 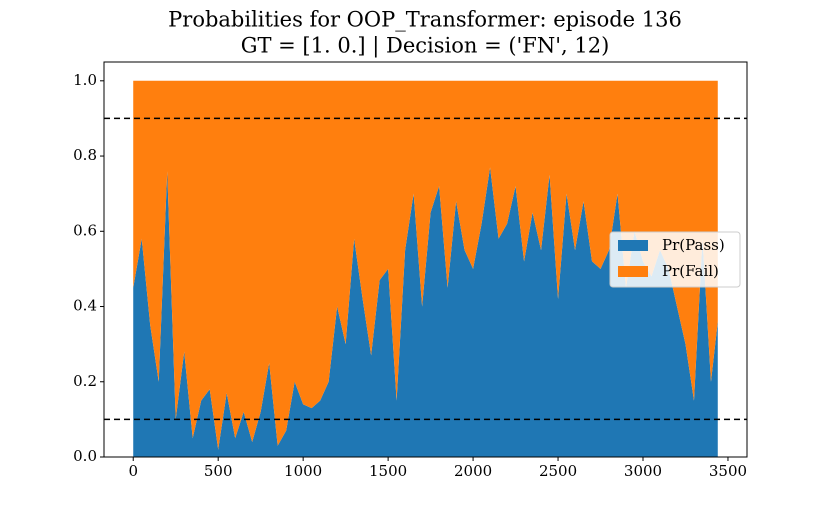 I want to click on y-tick-label: 0.2, so click(x=85, y=381).